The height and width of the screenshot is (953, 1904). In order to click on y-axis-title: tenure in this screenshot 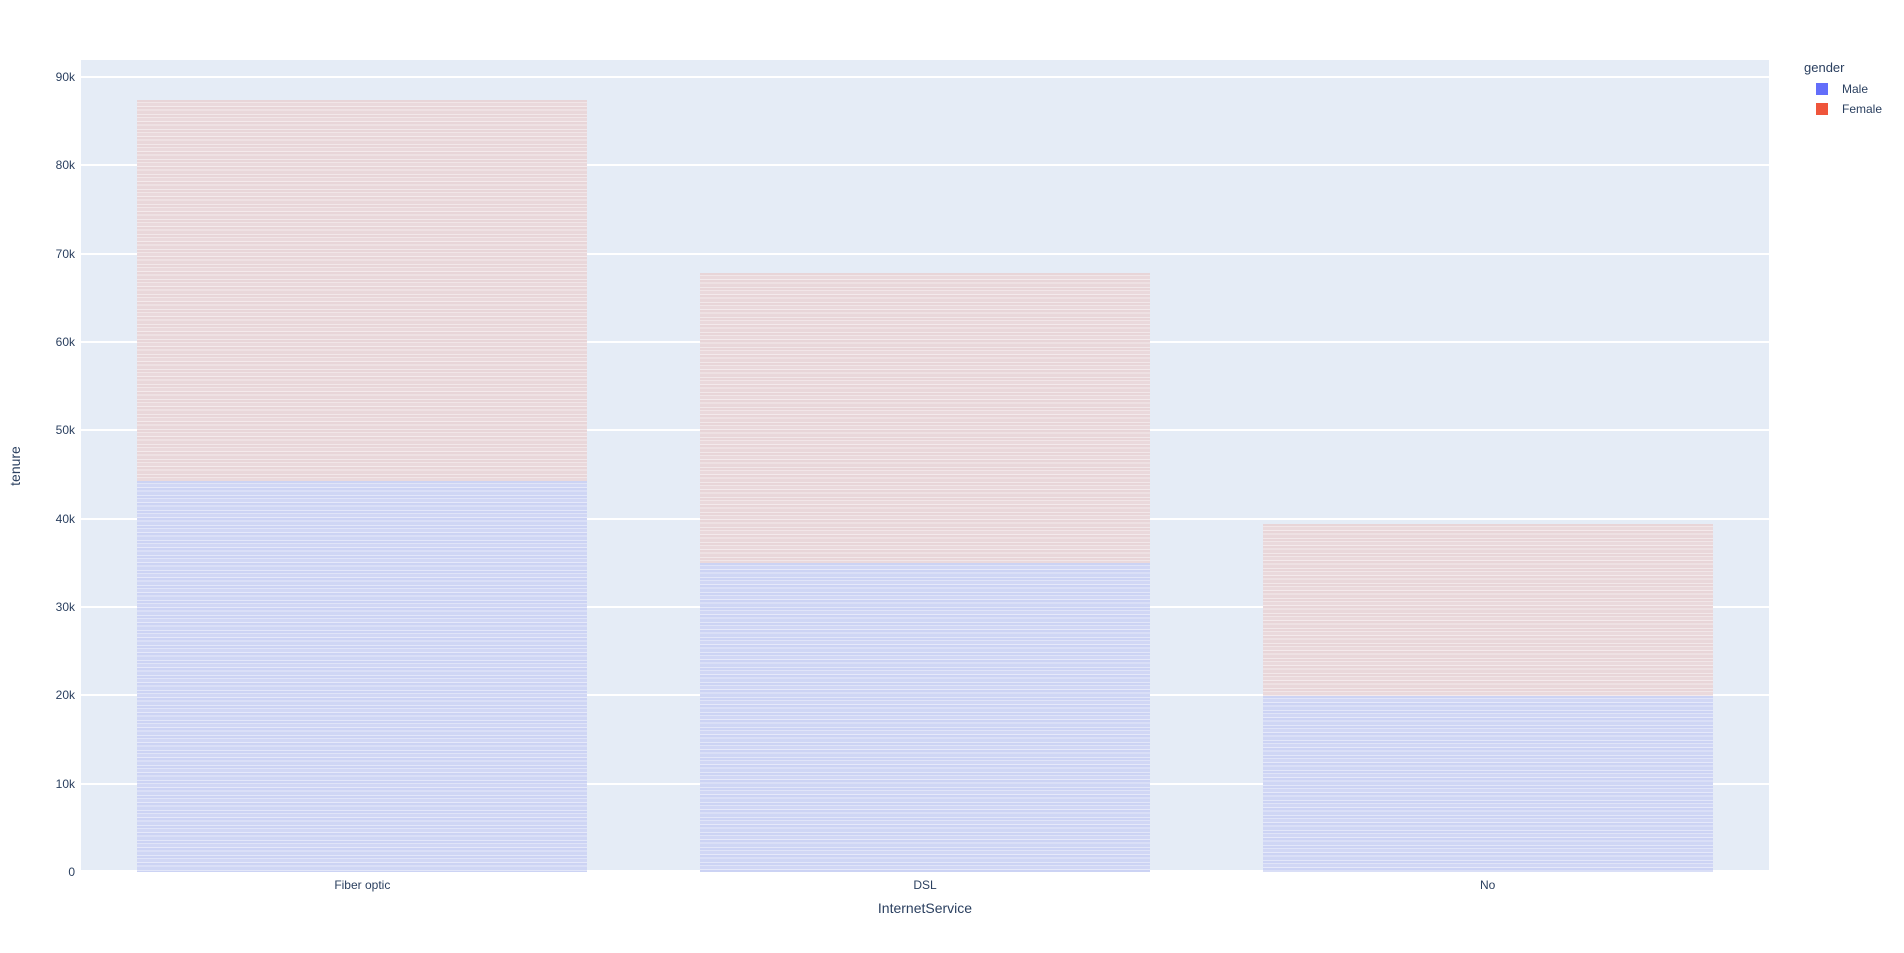, I will do `click(15, 466)`.